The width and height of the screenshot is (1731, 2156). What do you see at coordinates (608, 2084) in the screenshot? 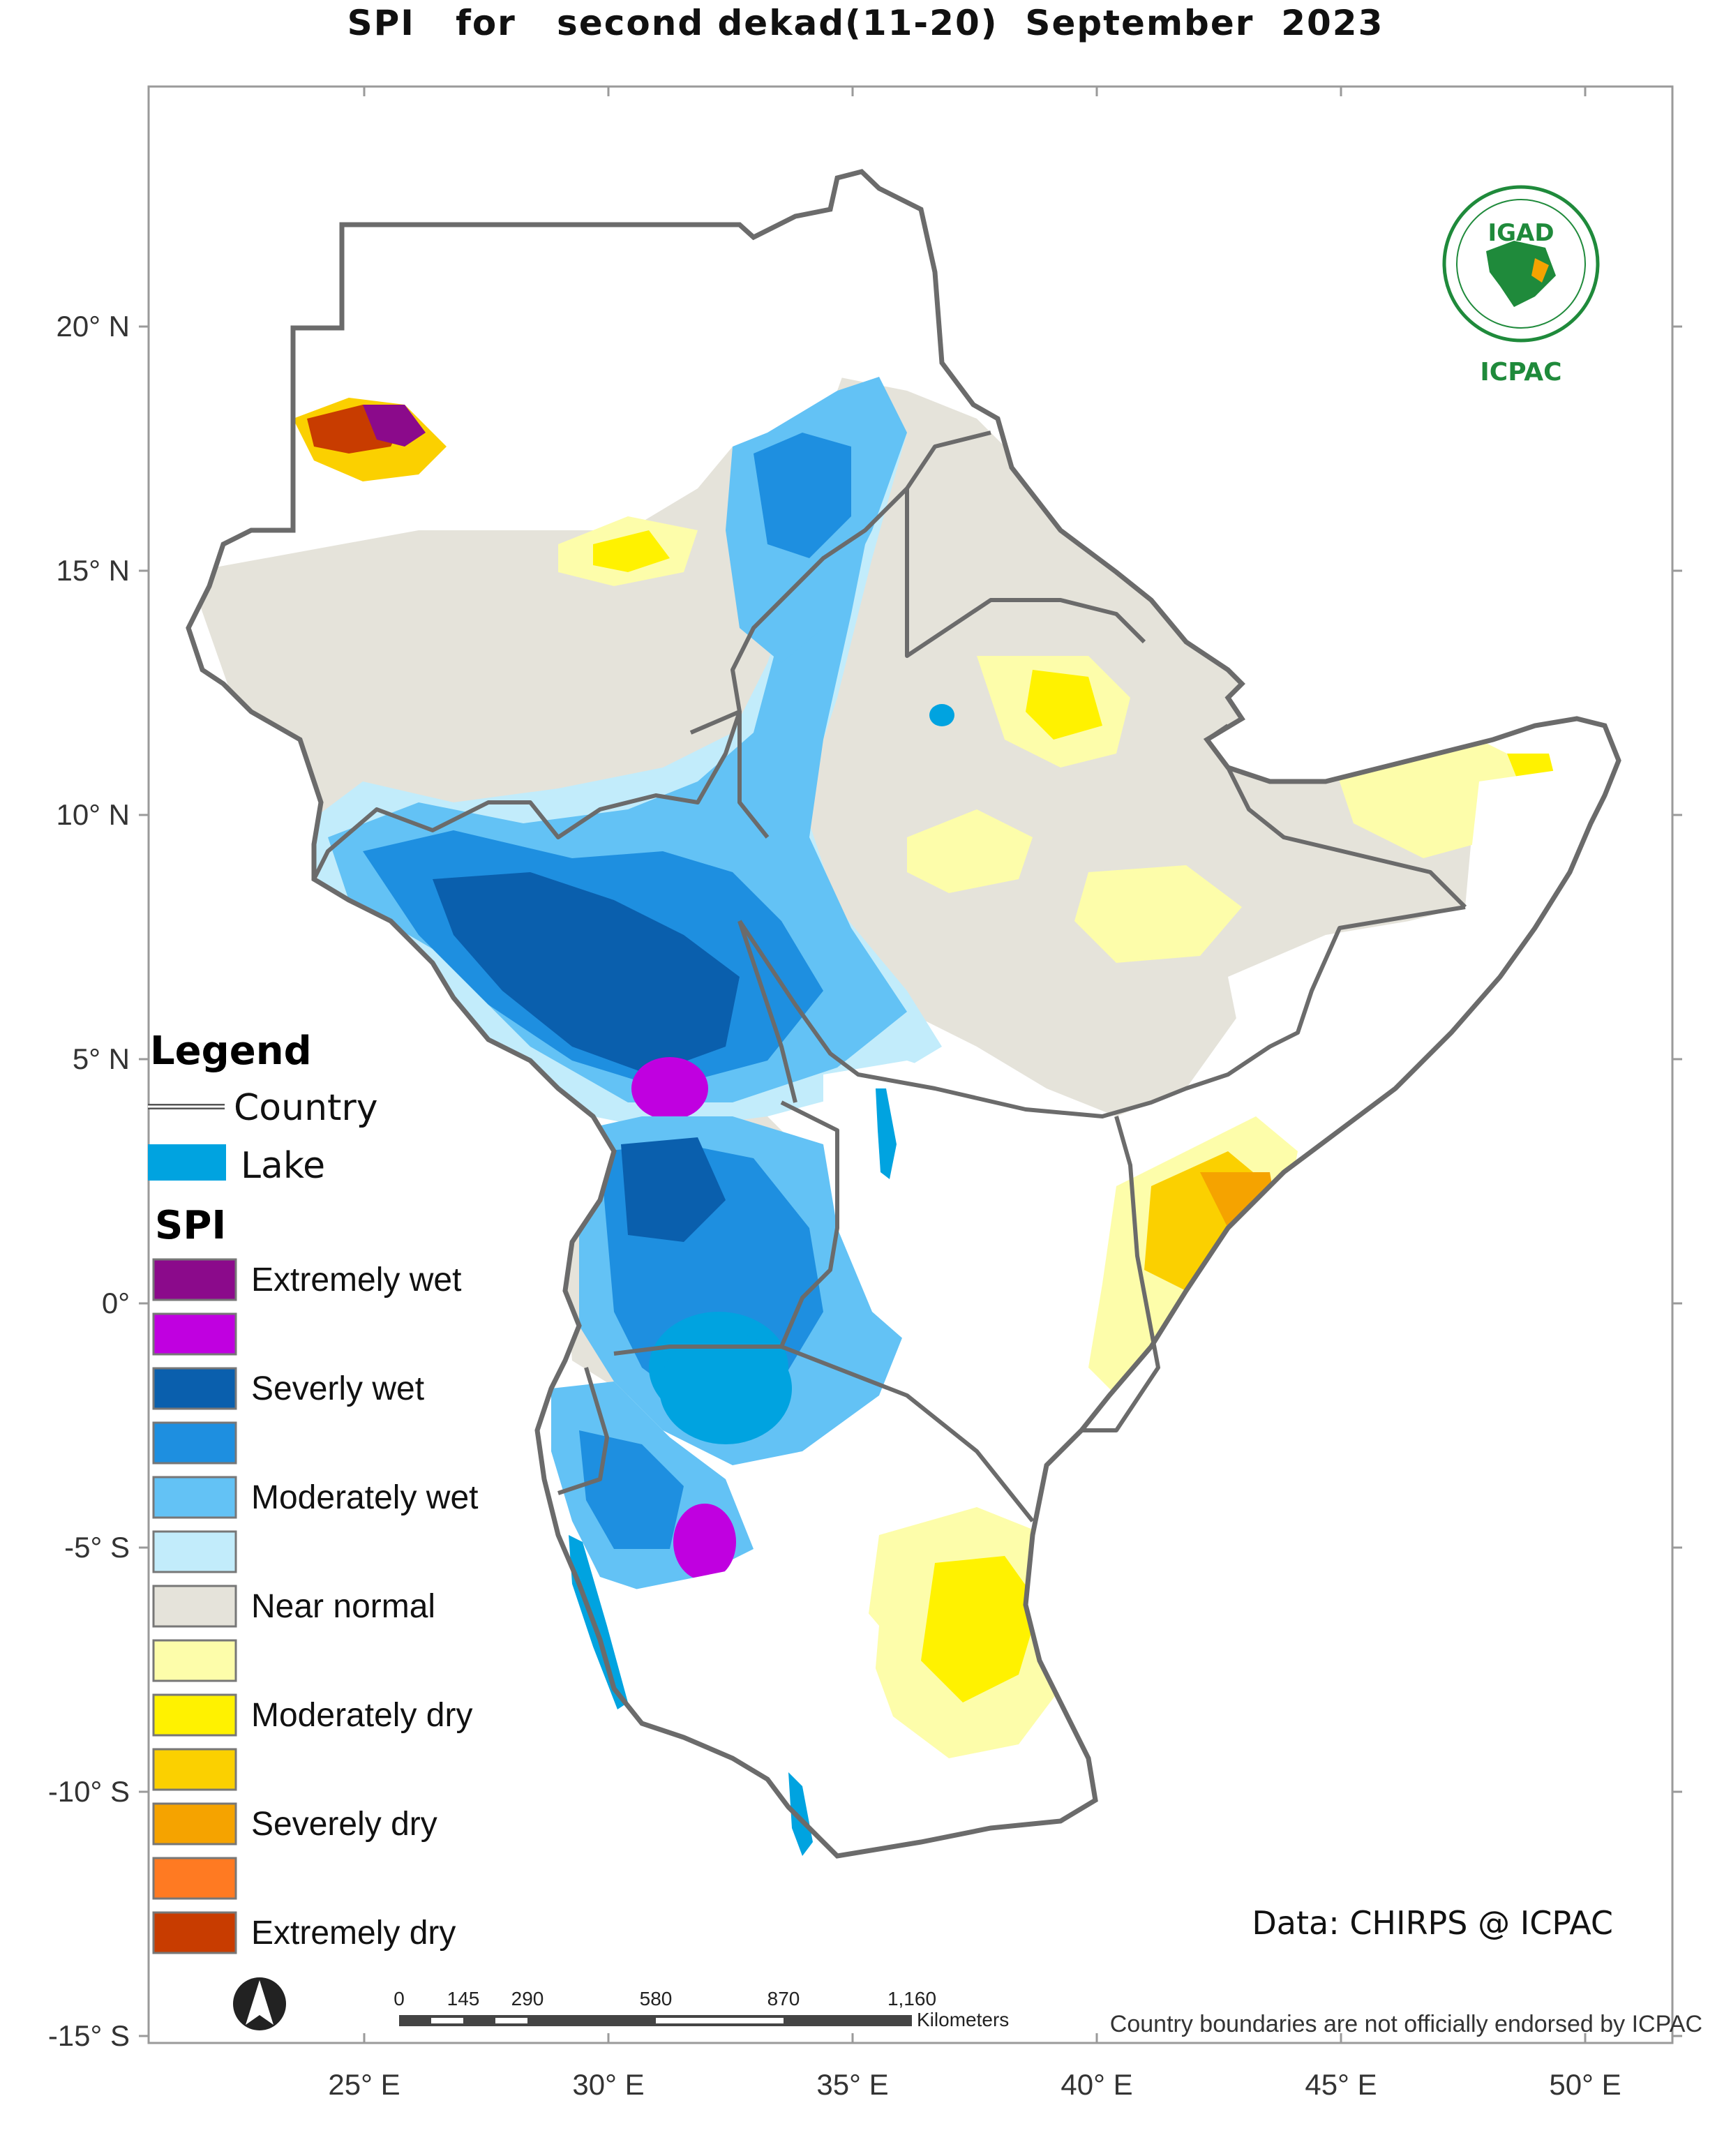
I see `x-tick-label: 30° E` at bounding box center [608, 2084].